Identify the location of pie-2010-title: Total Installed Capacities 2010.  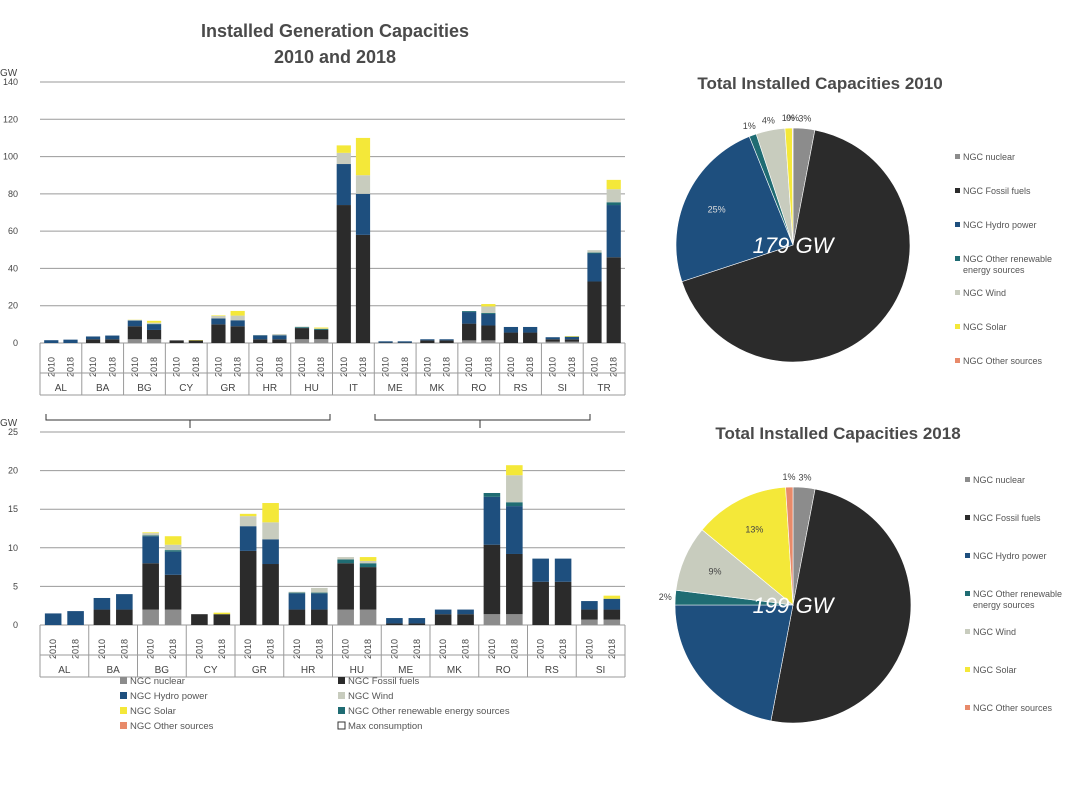
(820, 83).